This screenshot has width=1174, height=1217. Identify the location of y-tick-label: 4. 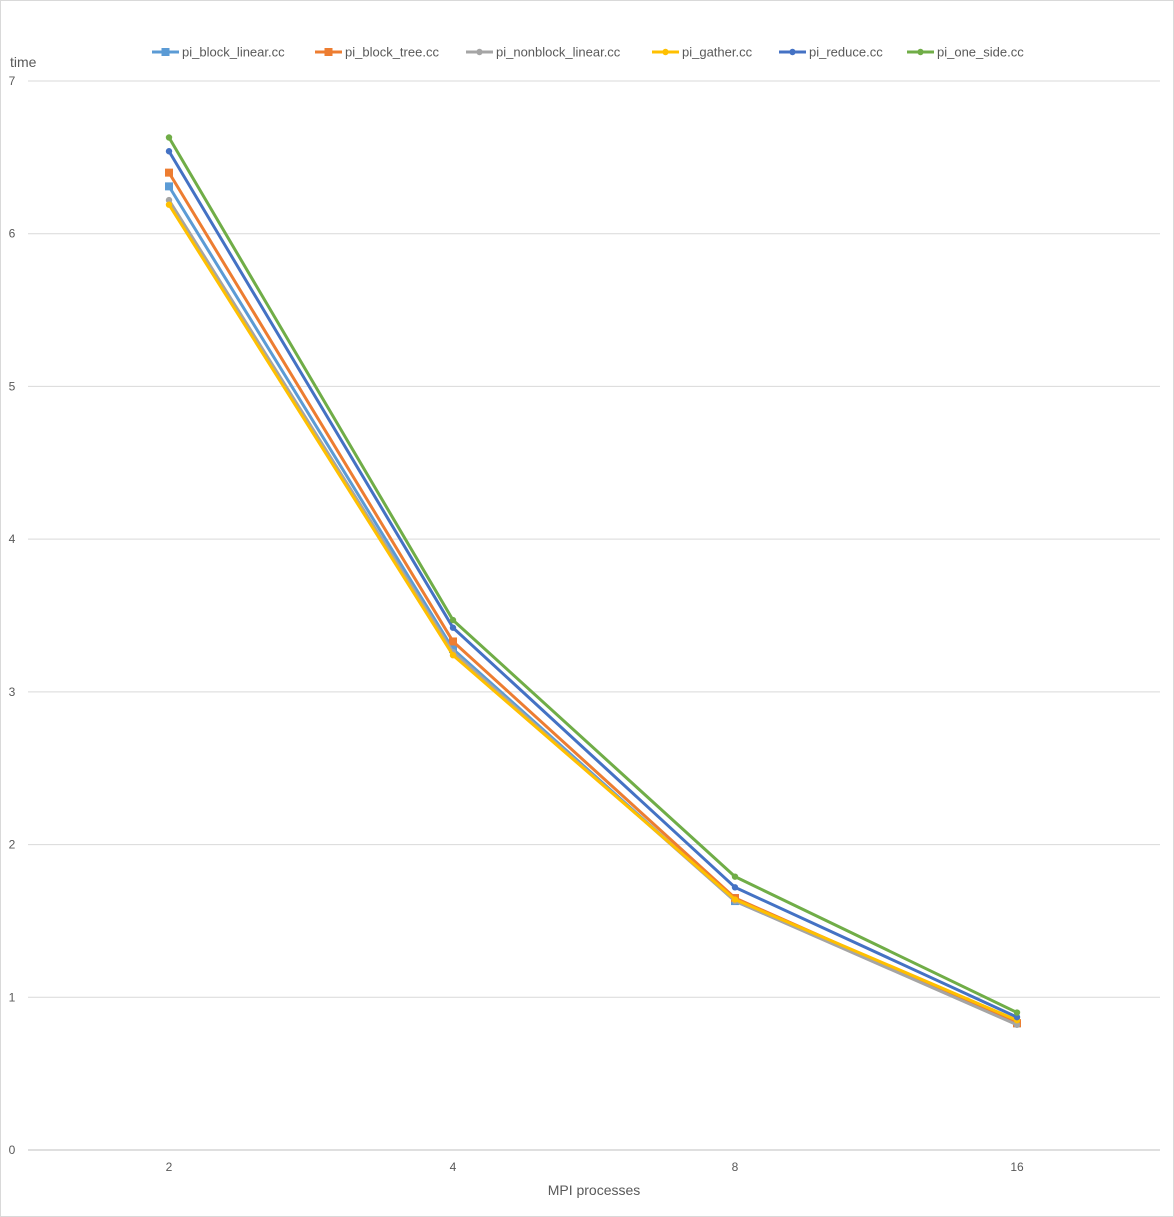
(12, 539).